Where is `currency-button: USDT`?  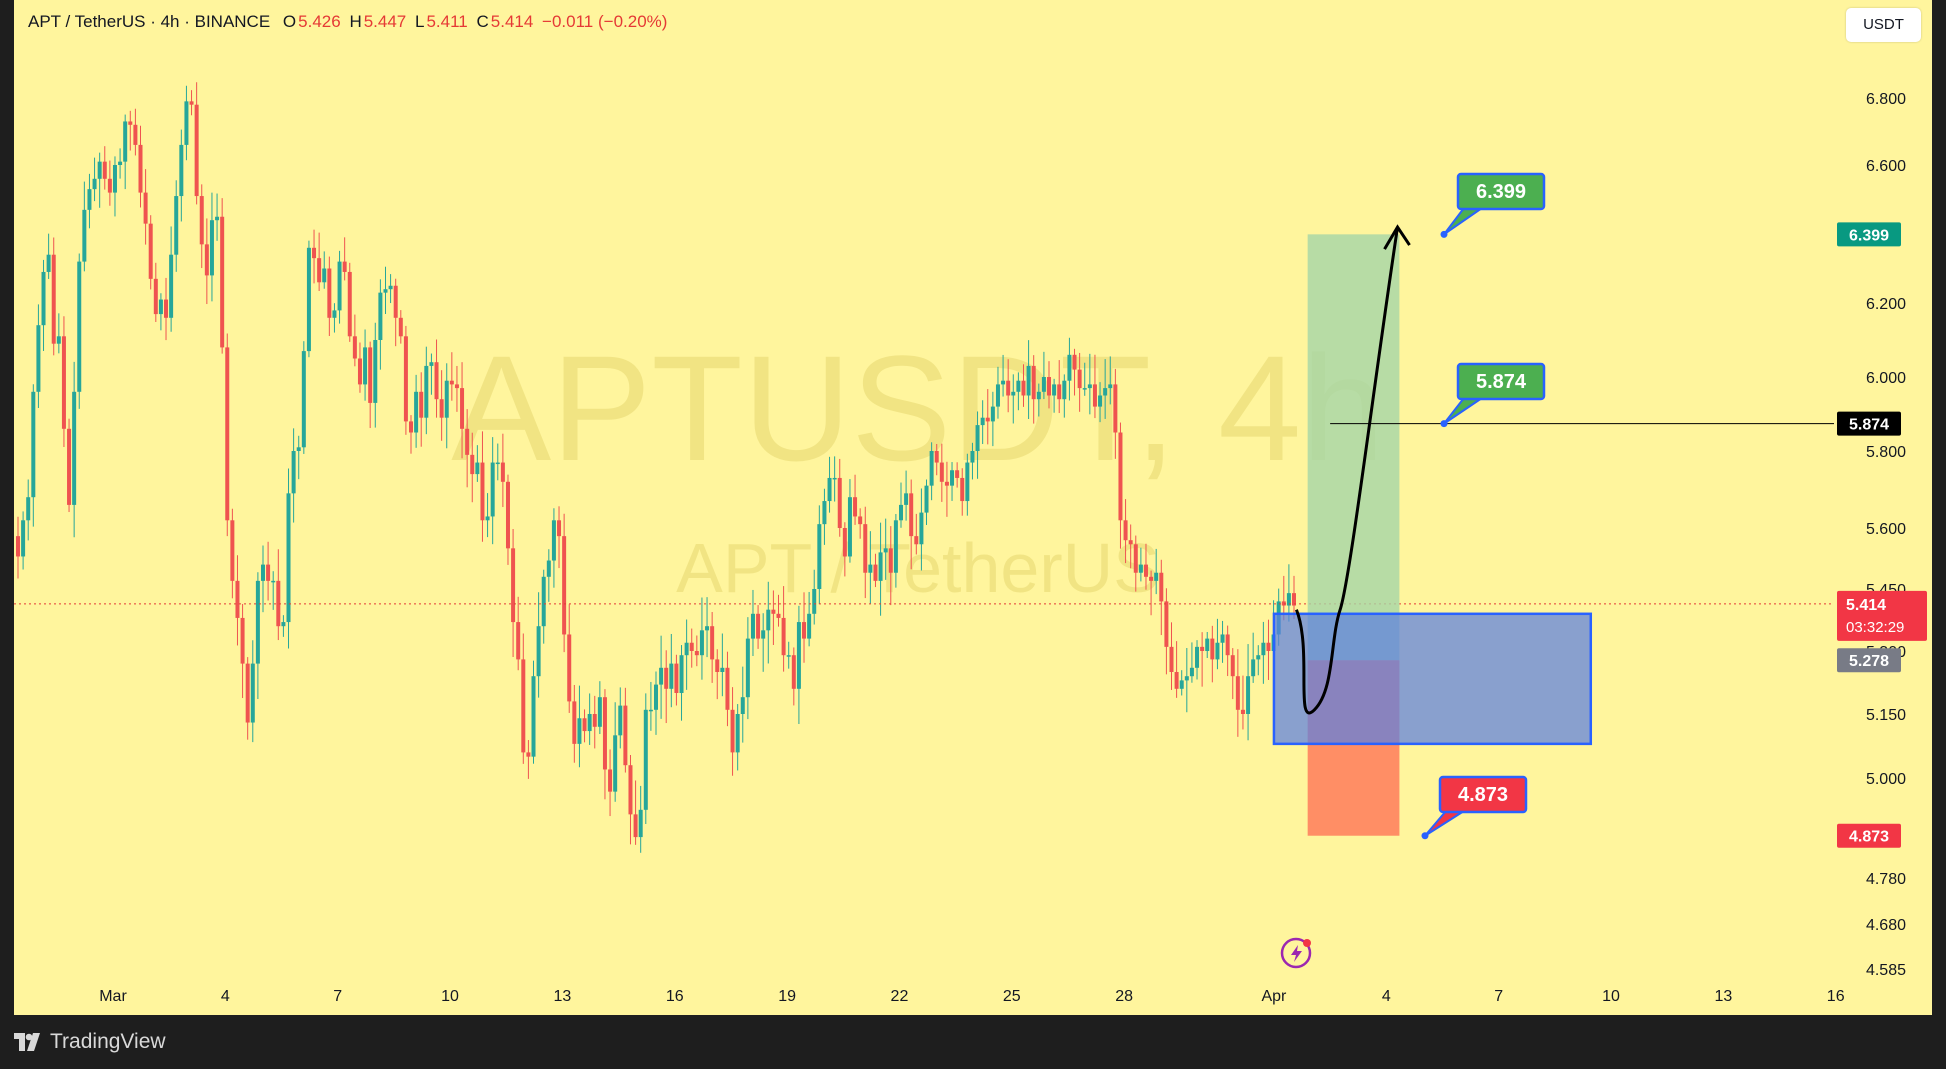 currency-button: USDT is located at coordinates (1883, 25).